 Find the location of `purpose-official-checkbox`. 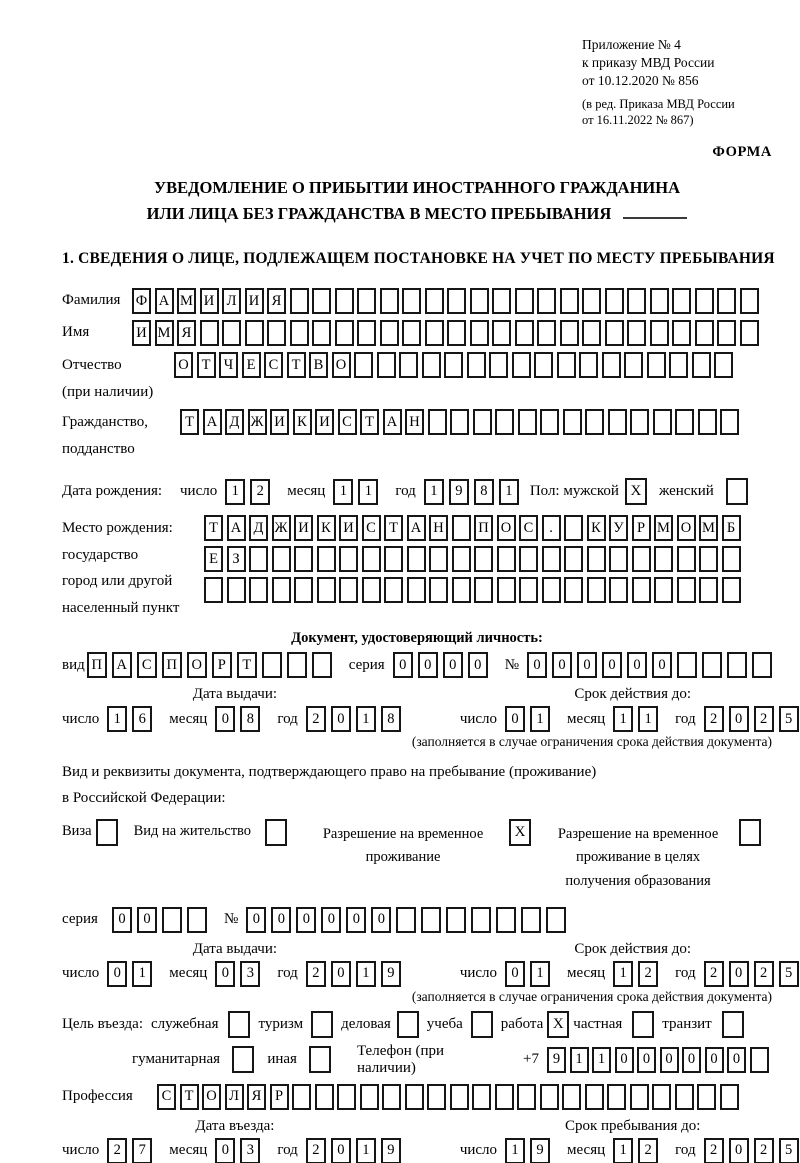

purpose-official-checkbox is located at coordinates (239, 1024).